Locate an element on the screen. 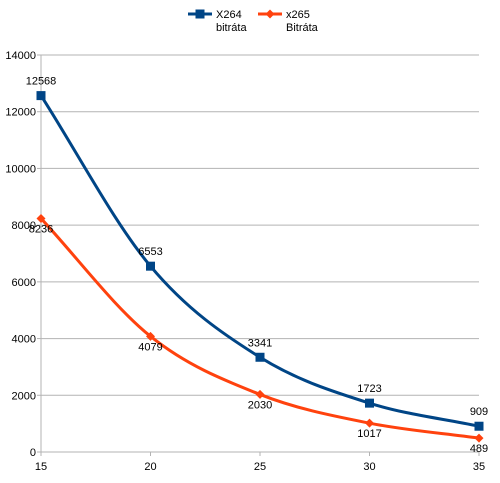  data-label: 12568 is located at coordinates (41, 82).